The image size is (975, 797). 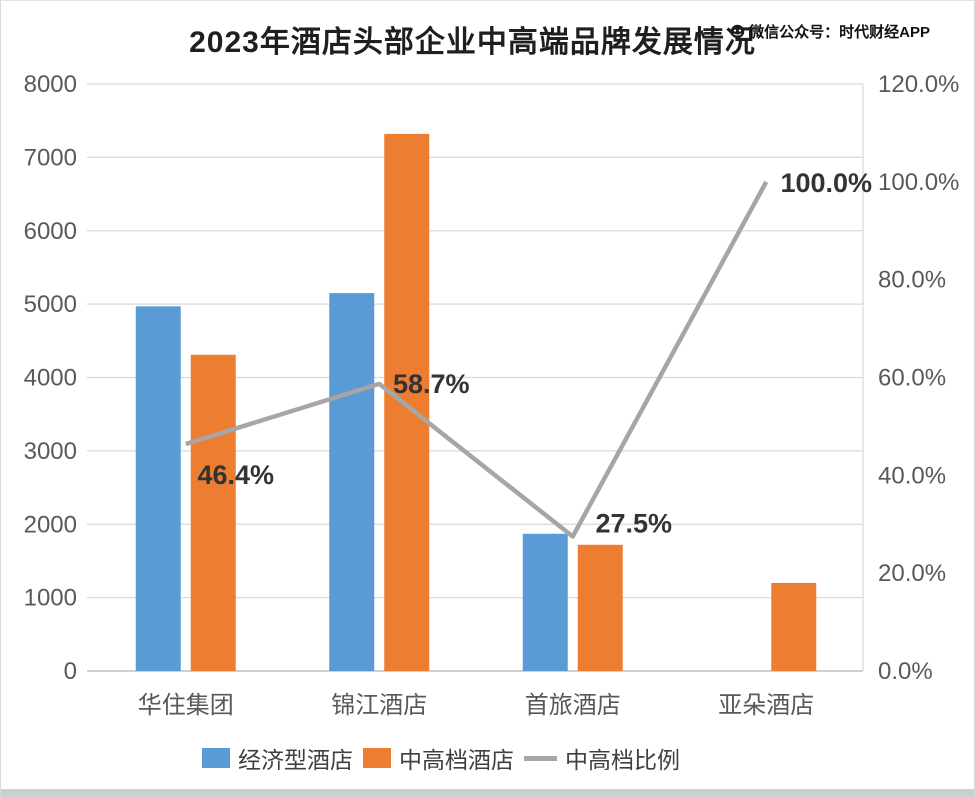 What do you see at coordinates (826, 183) in the screenshot?
I see `line-data-label: 100.0%` at bounding box center [826, 183].